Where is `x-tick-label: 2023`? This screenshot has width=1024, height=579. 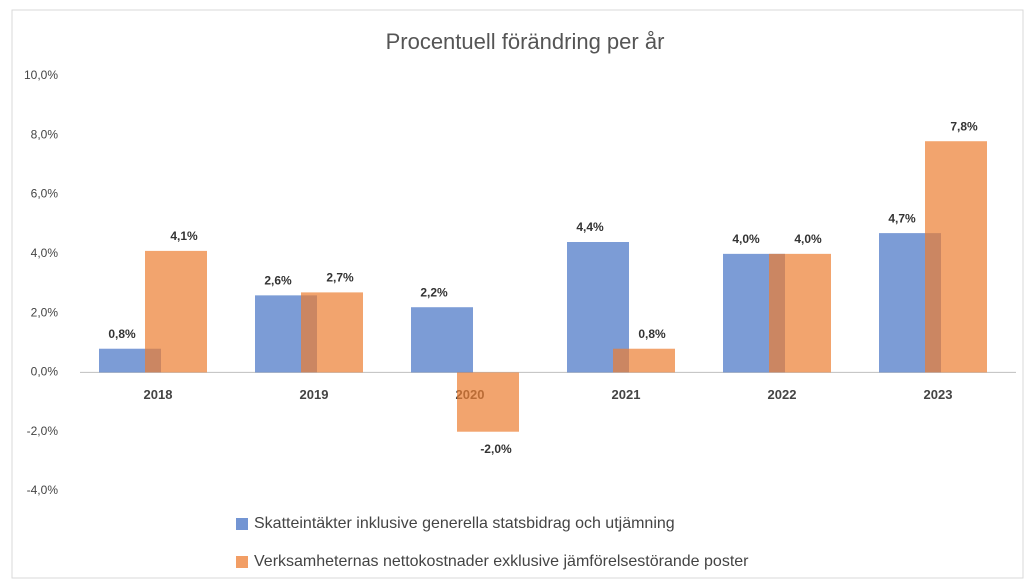 x-tick-label: 2023 is located at coordinates (938, 394).